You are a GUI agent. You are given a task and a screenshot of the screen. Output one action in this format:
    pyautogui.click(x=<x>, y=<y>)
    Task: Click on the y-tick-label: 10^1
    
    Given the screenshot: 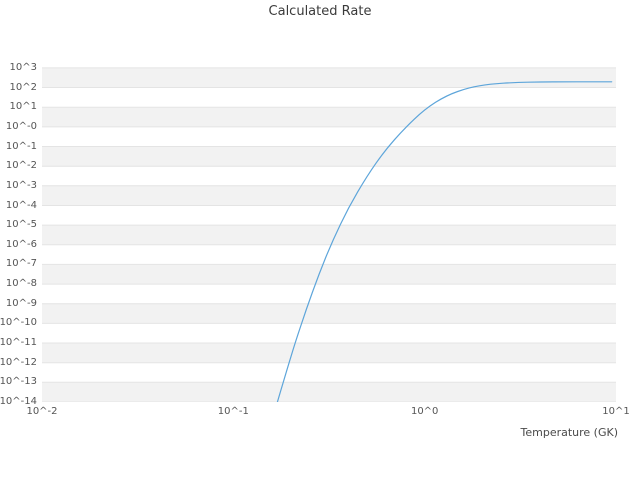 What is the action you would take?
    pyautogui.click(x=23, y=107)
    